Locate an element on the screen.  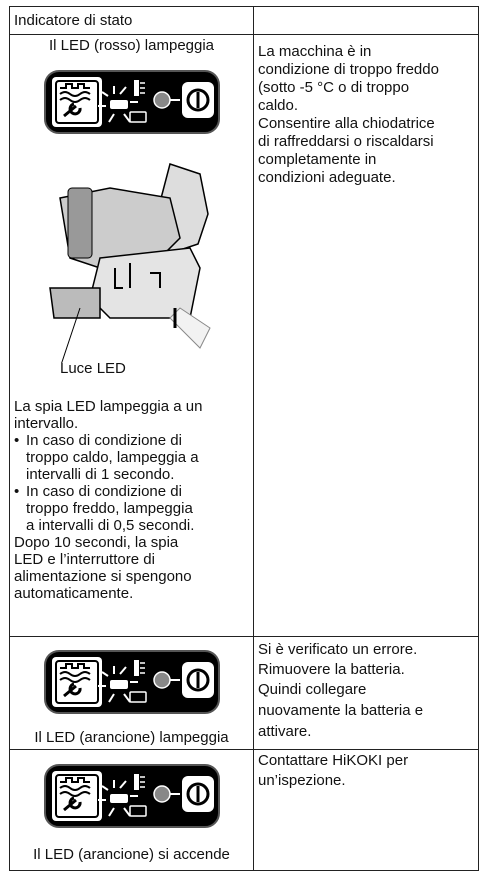
text-line: La spia LED lampeggia a un is located at coordinates (108, 406).